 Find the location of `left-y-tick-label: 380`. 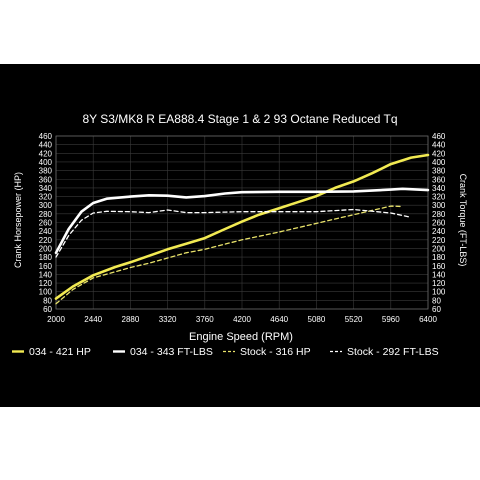

left-y-tick-label: 380 is located at coordinates (46, 171).